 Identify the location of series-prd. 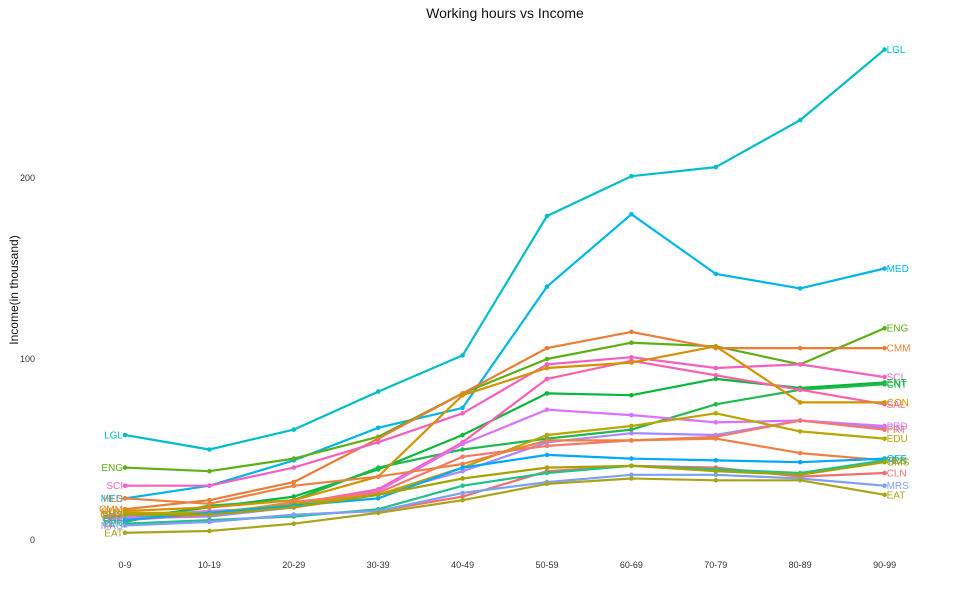
(504, 463).